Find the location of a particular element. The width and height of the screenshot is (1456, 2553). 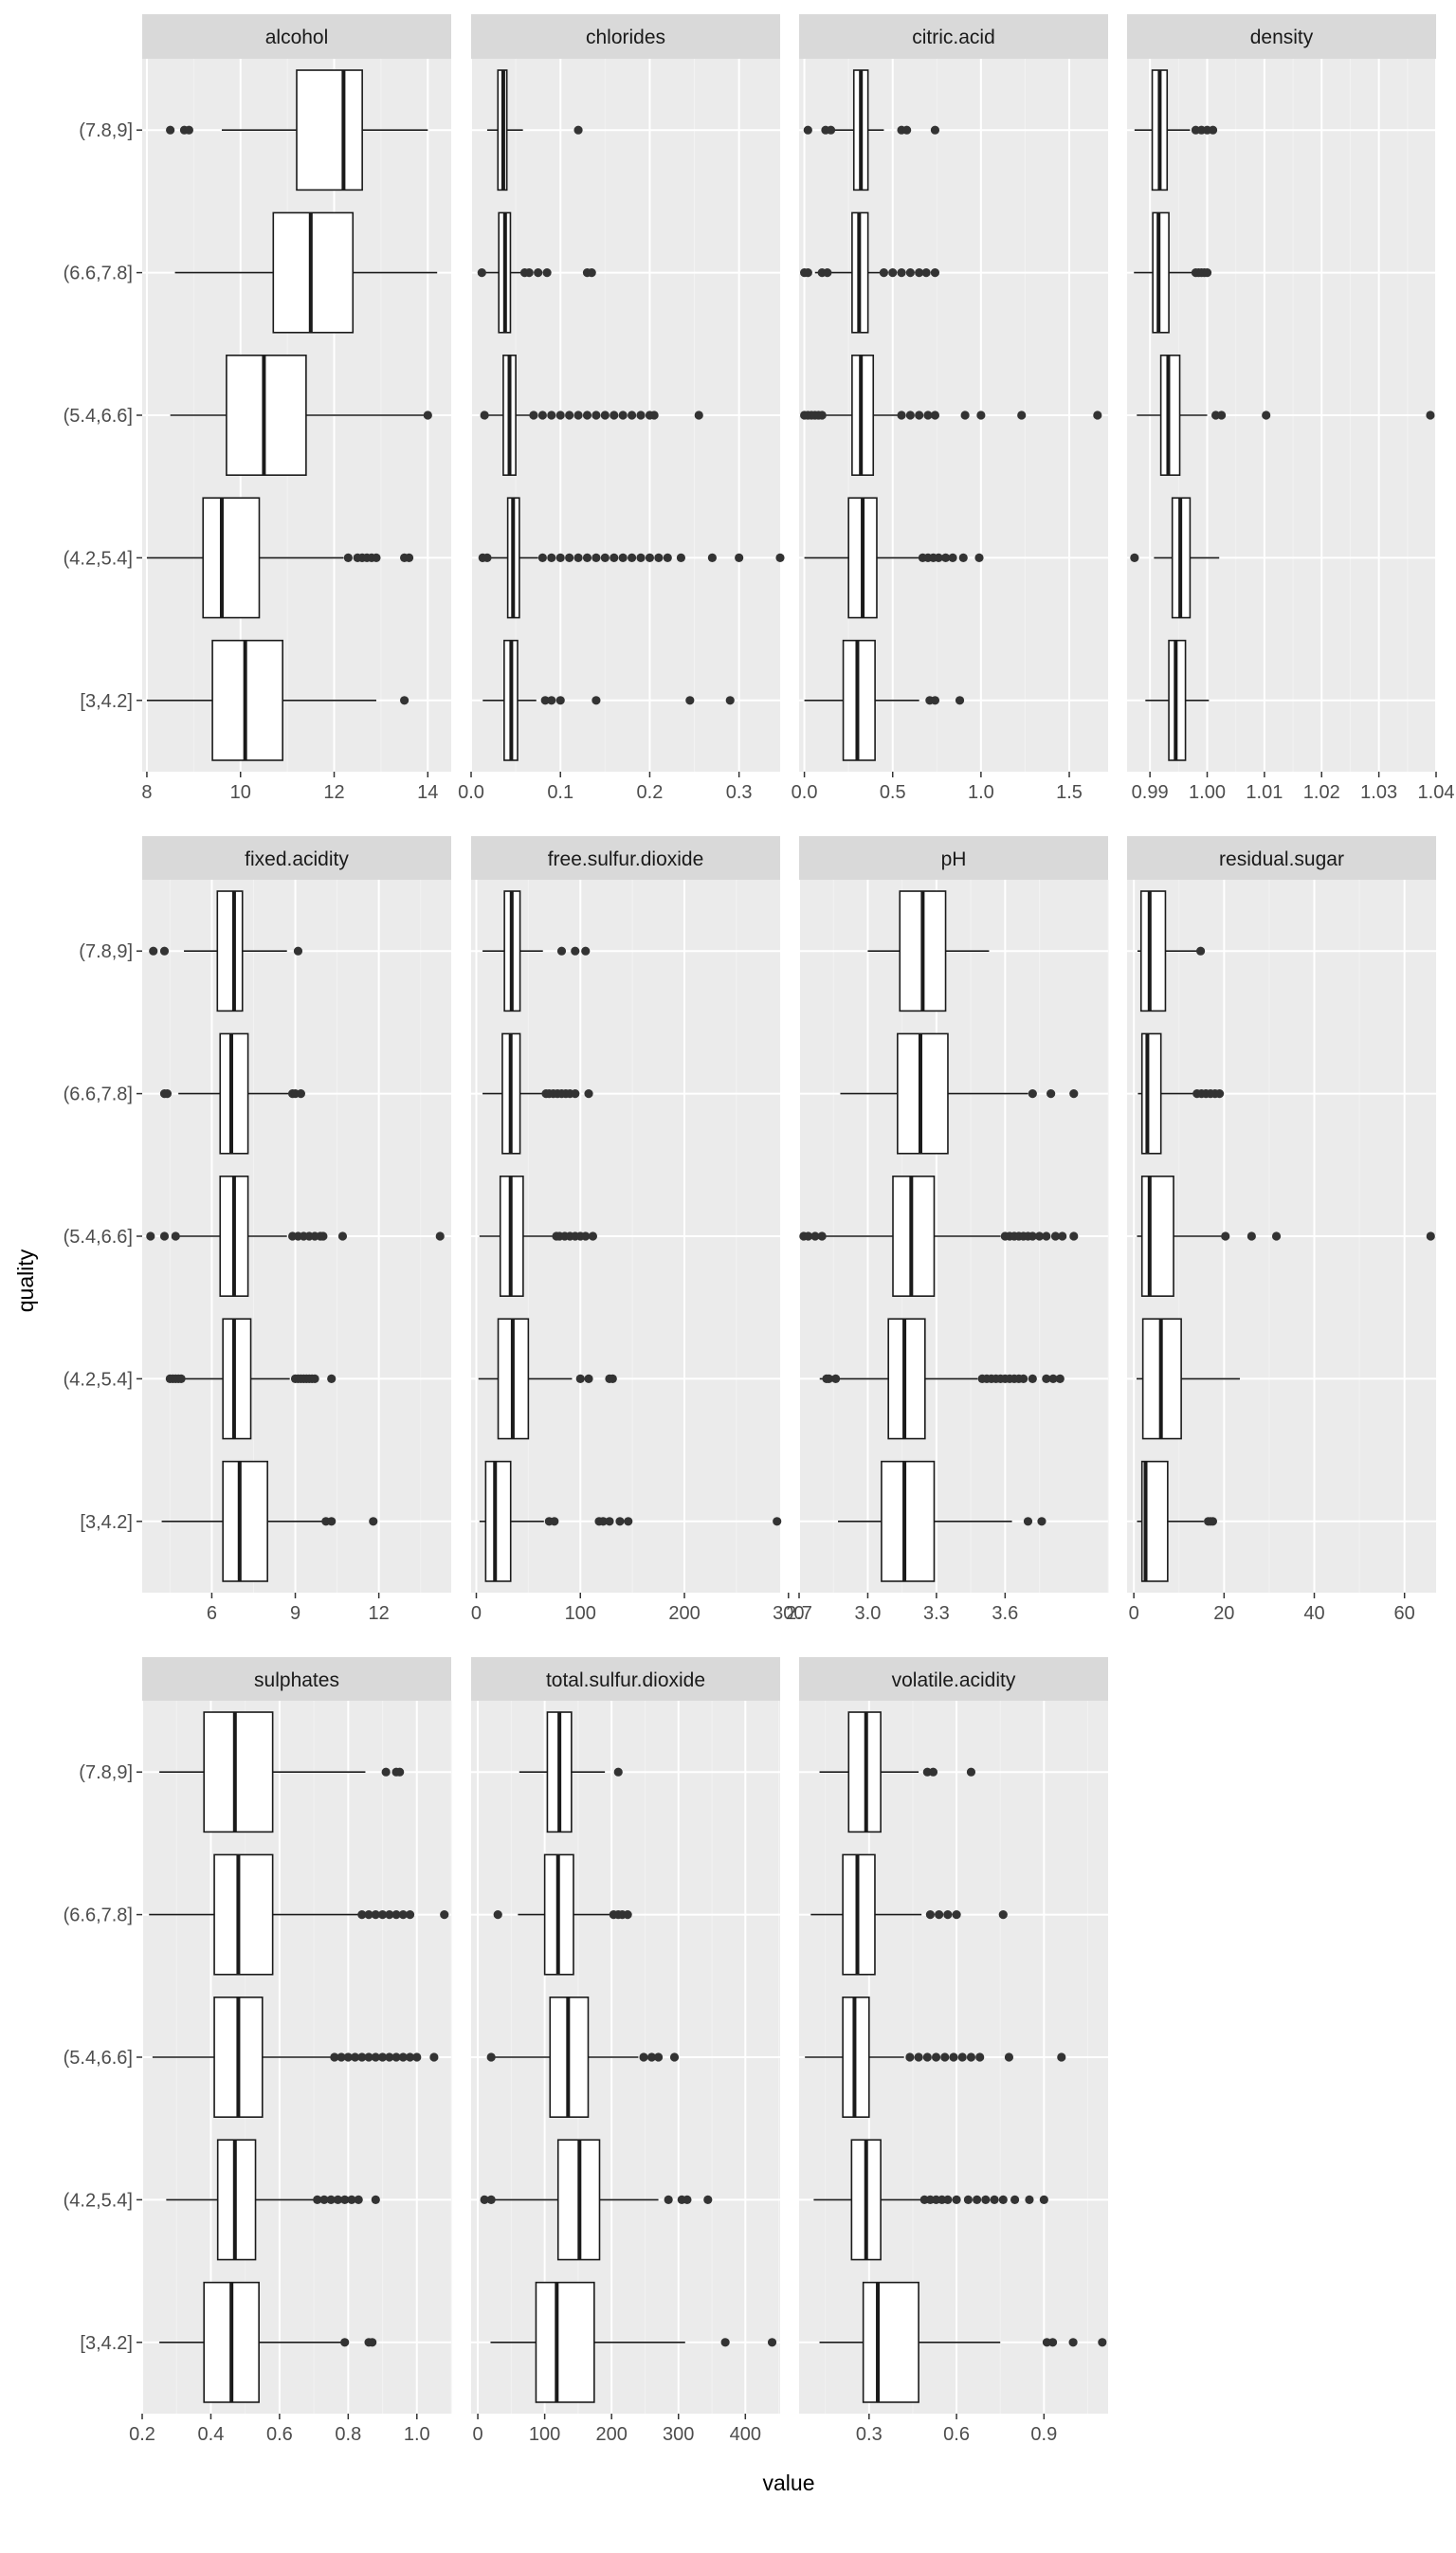

y-axis-title: quality is located at coordinates (25, 1280).